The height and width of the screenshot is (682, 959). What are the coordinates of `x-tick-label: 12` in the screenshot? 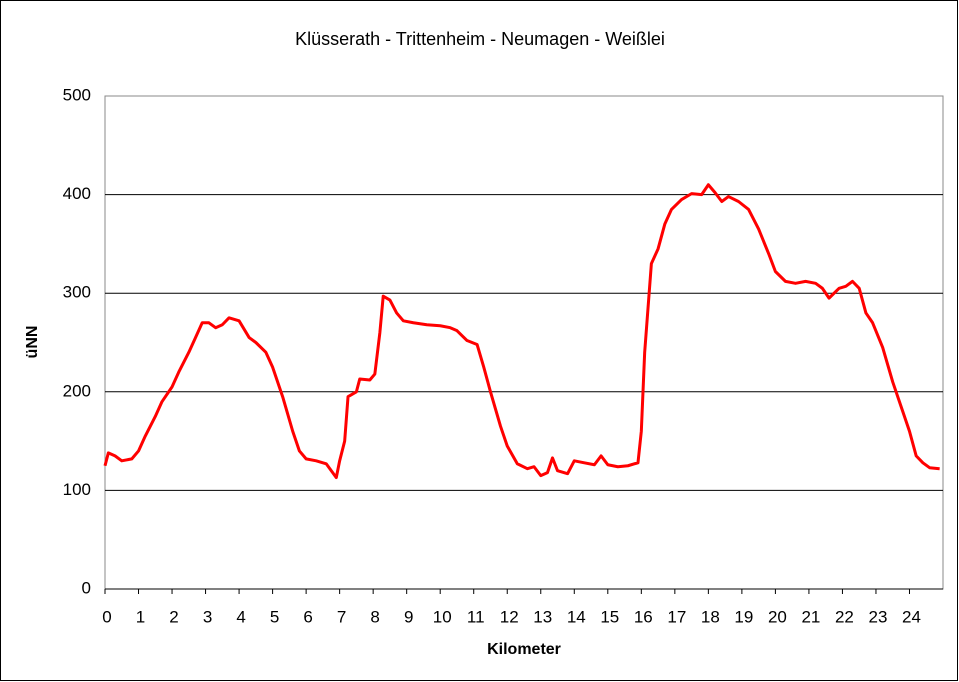 It's located at (509, 616).